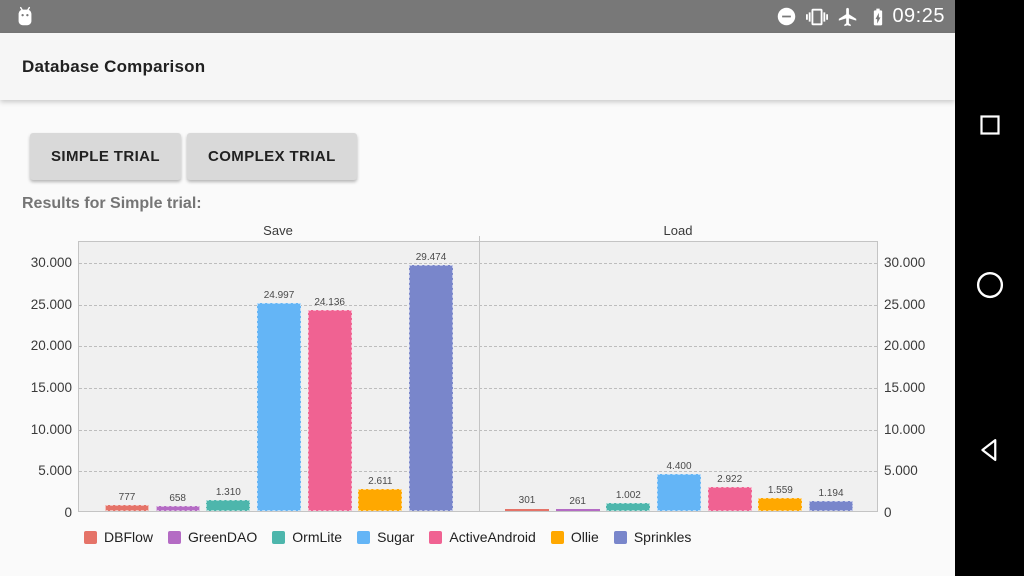  Describe the element at coordinates (628, 495) in the screenshot. I see `bar-value-label: 1.002` at that location.